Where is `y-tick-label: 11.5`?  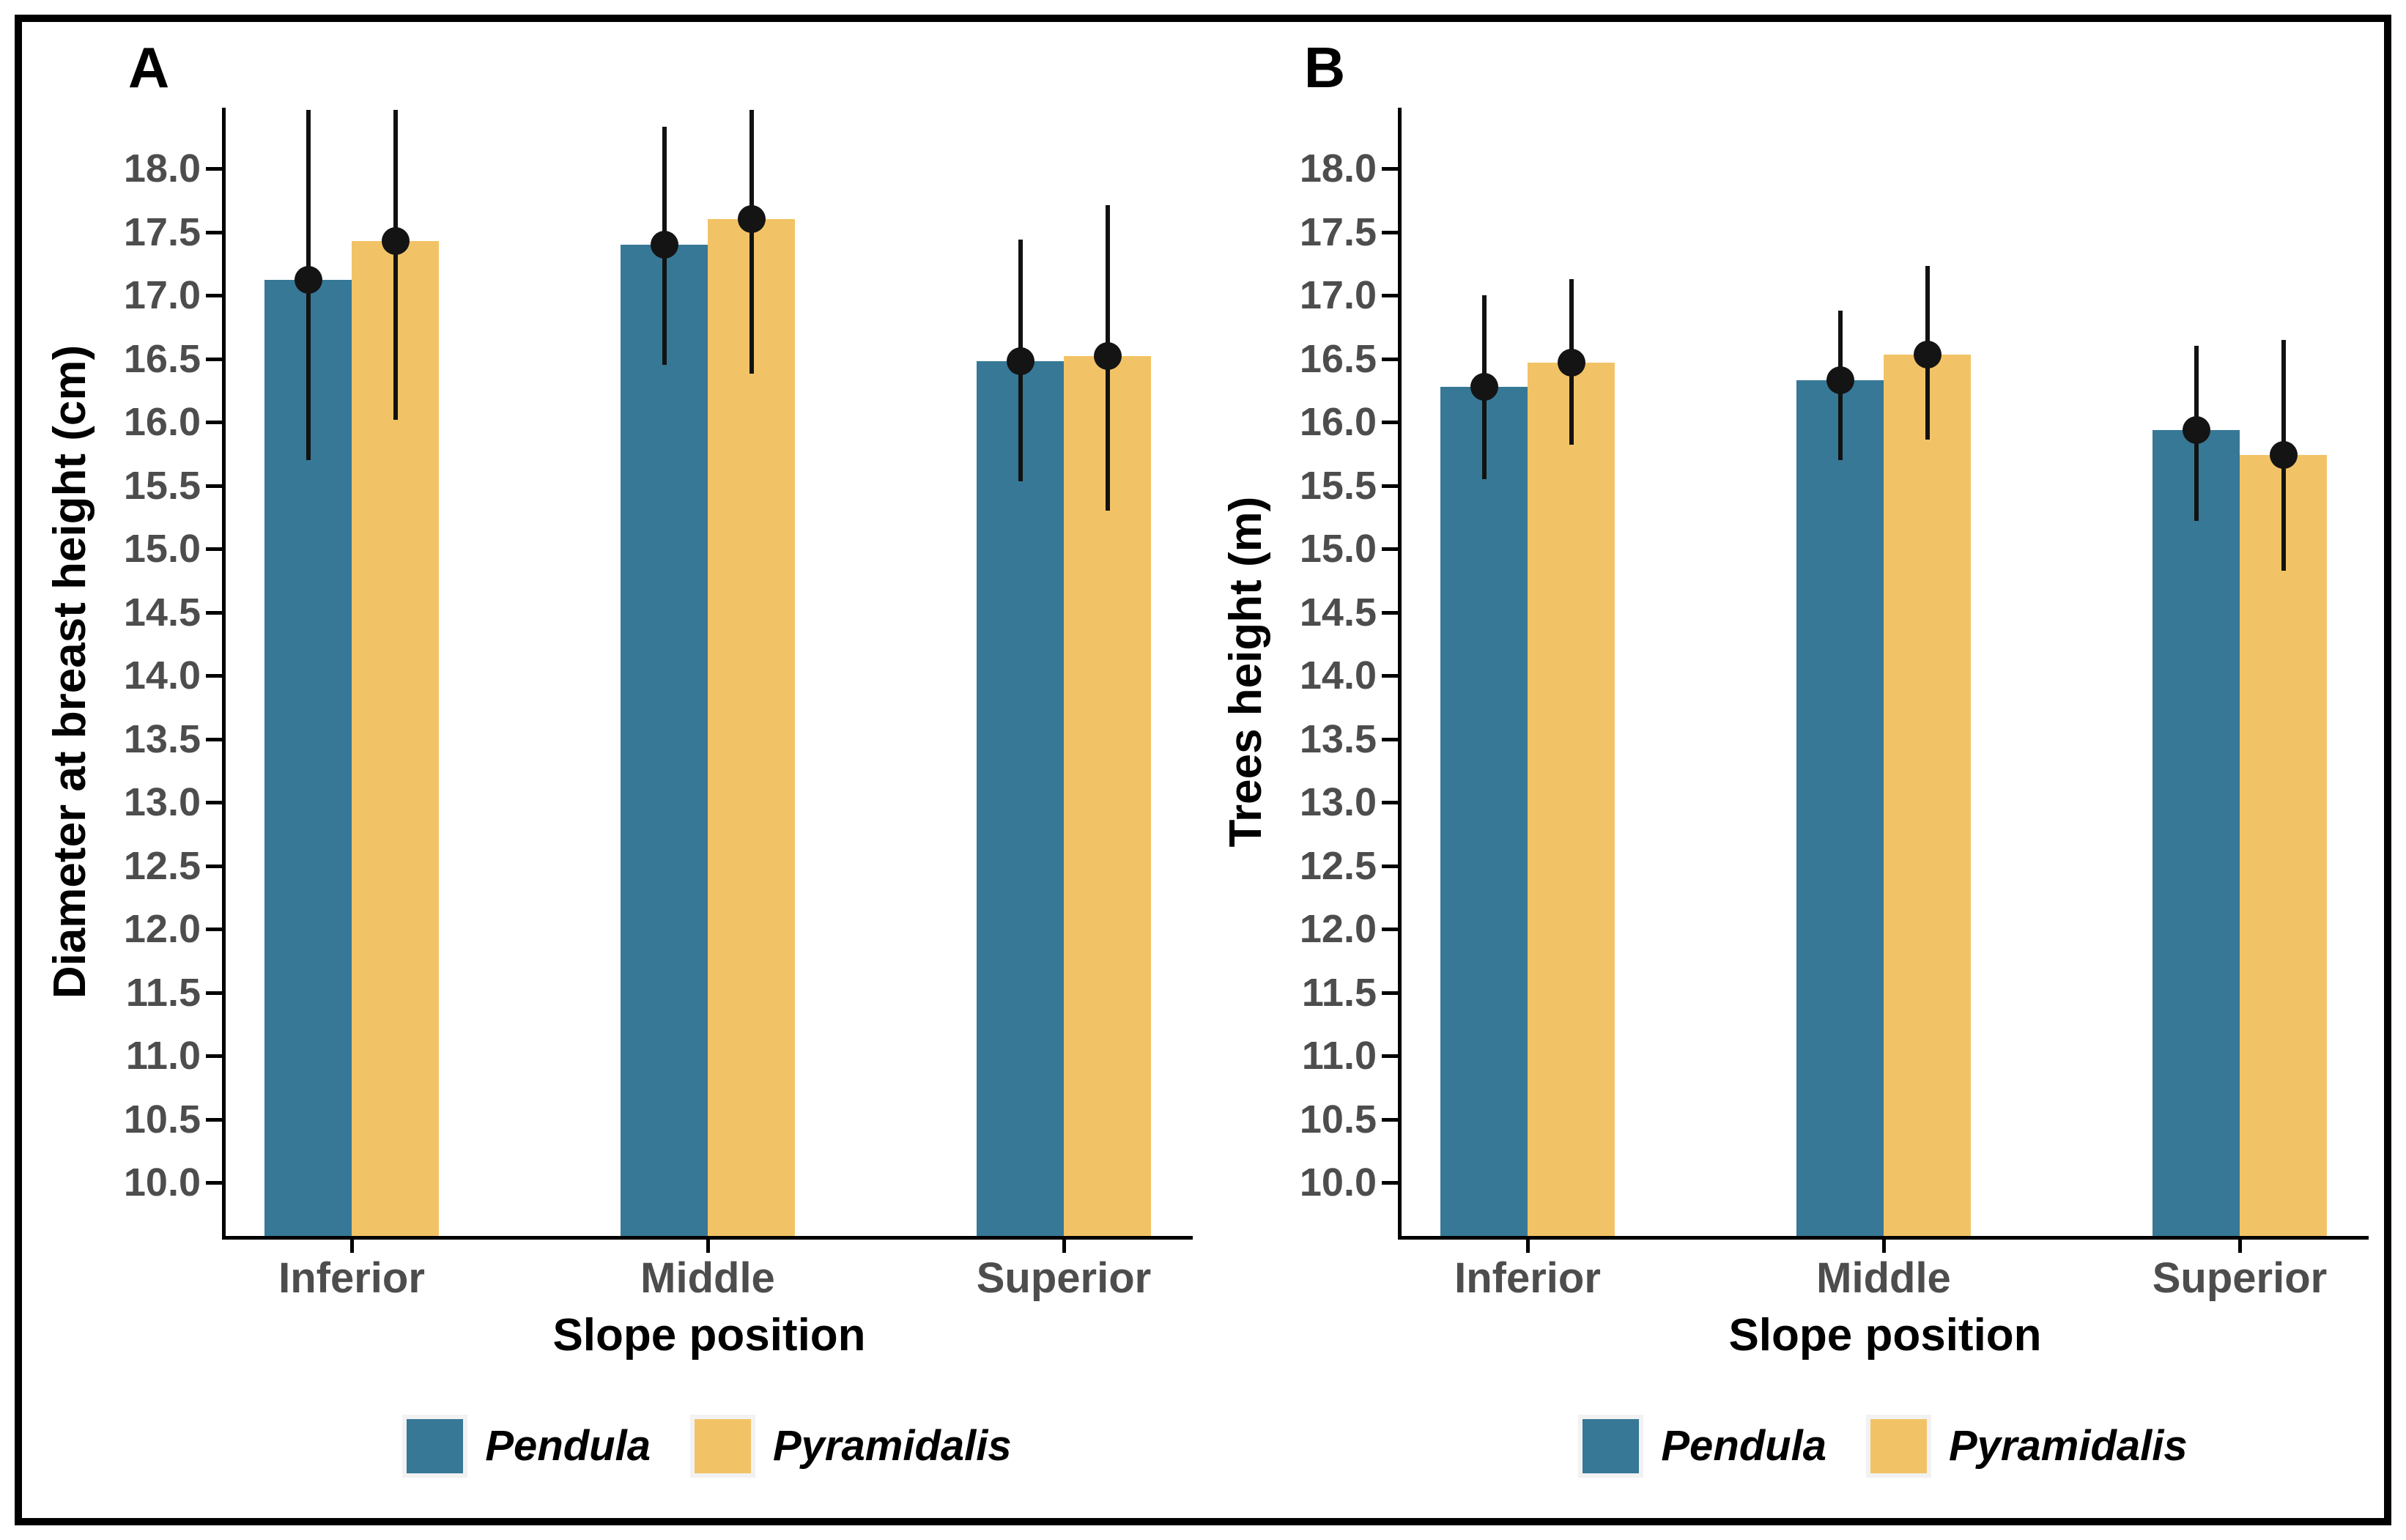
y-tick-label: 11.5 is located at coordinates (1339, 992).